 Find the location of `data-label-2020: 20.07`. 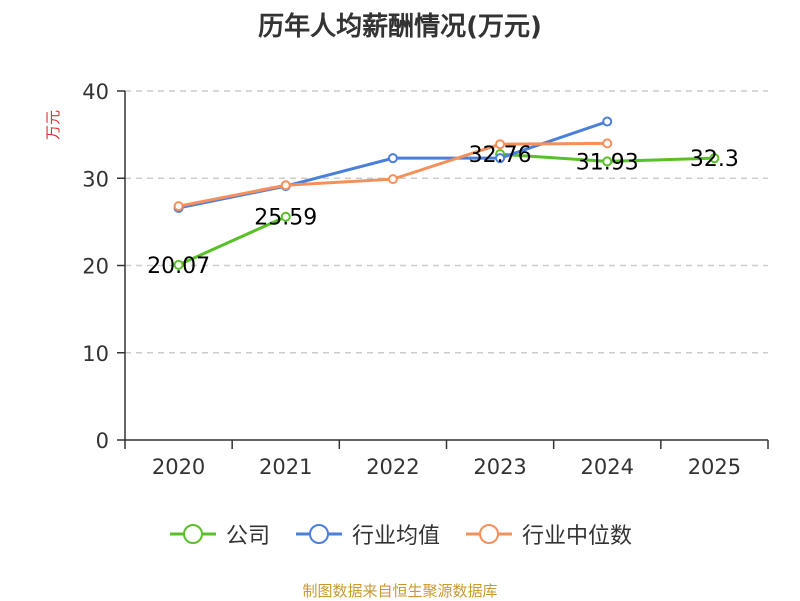

data-label-2020: 20.07 is located at coordinates (178, 266).